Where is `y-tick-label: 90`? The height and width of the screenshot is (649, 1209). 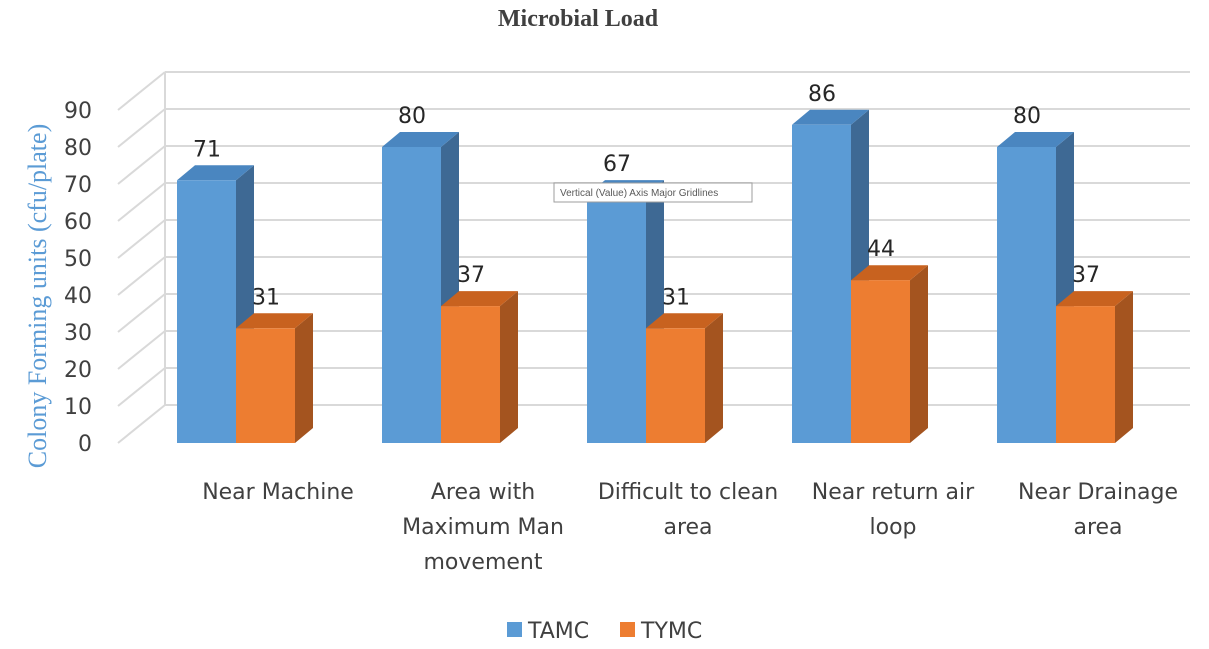 y-tick-label: 90 is located at coordinates (78, 111).